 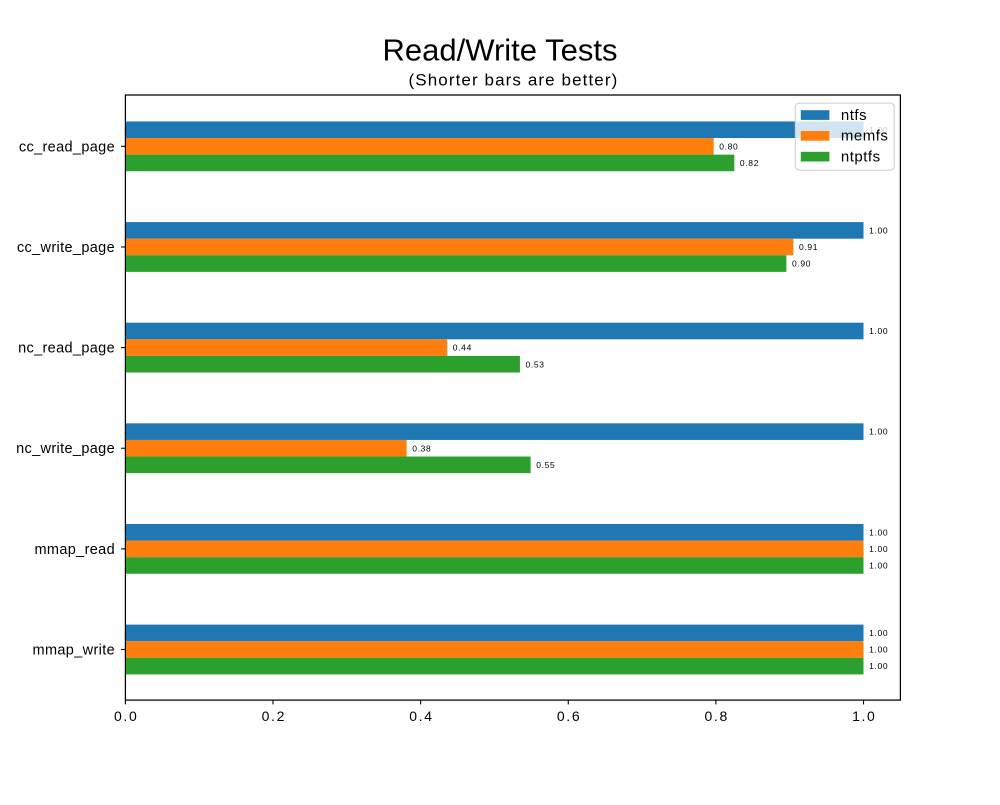 I want to click on svg-text: 0.4, so click(x=421, y=716).